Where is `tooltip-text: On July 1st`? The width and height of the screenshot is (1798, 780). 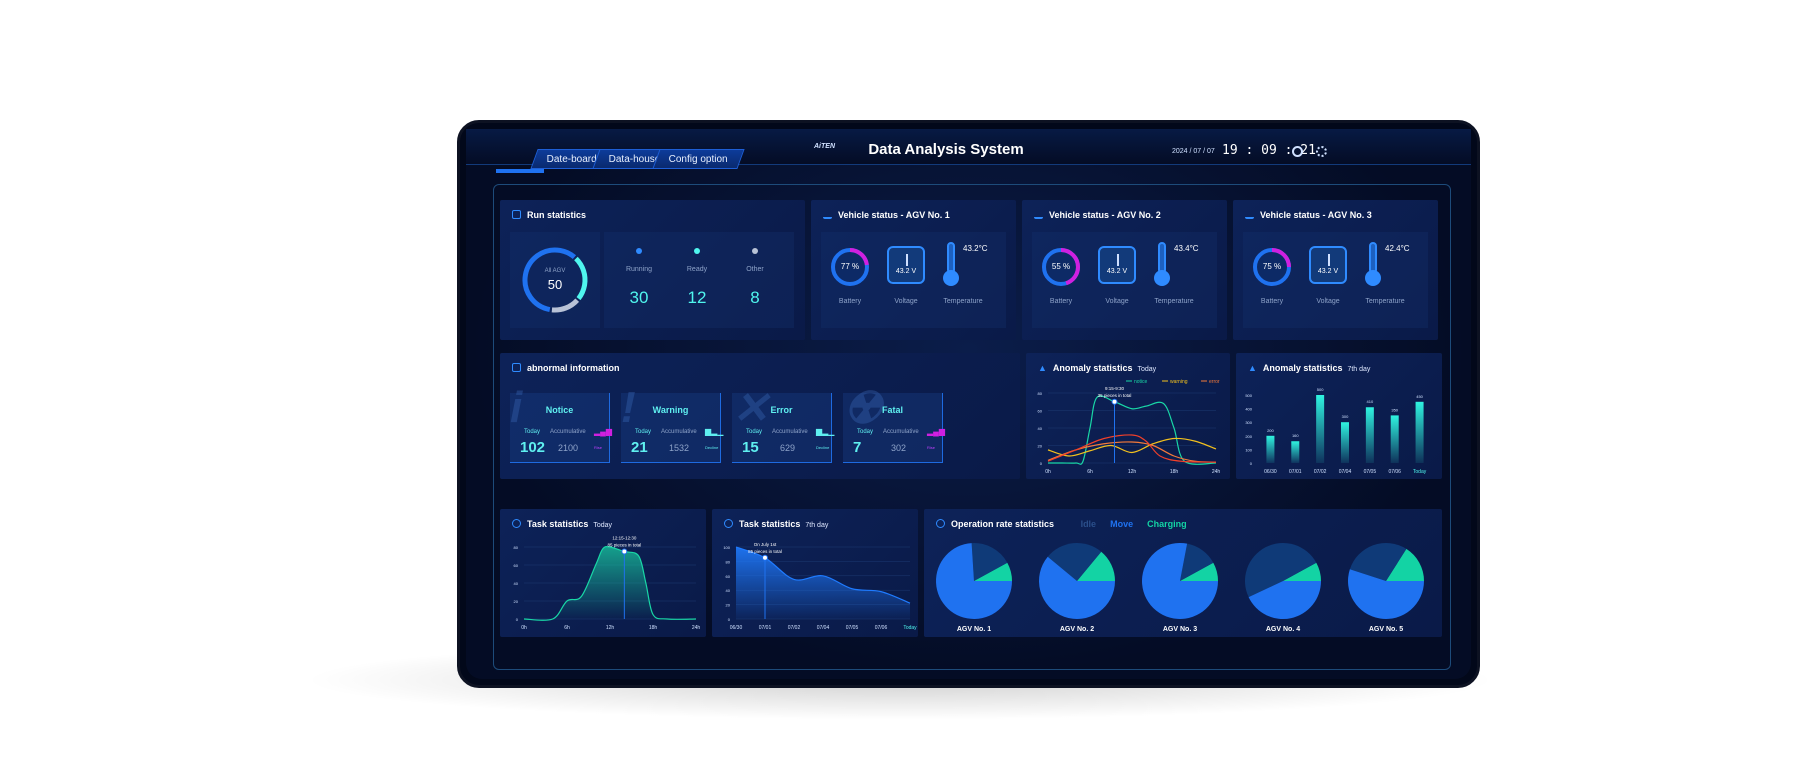
tooltip-text: On July 1st is located at coordinates (765, 544).